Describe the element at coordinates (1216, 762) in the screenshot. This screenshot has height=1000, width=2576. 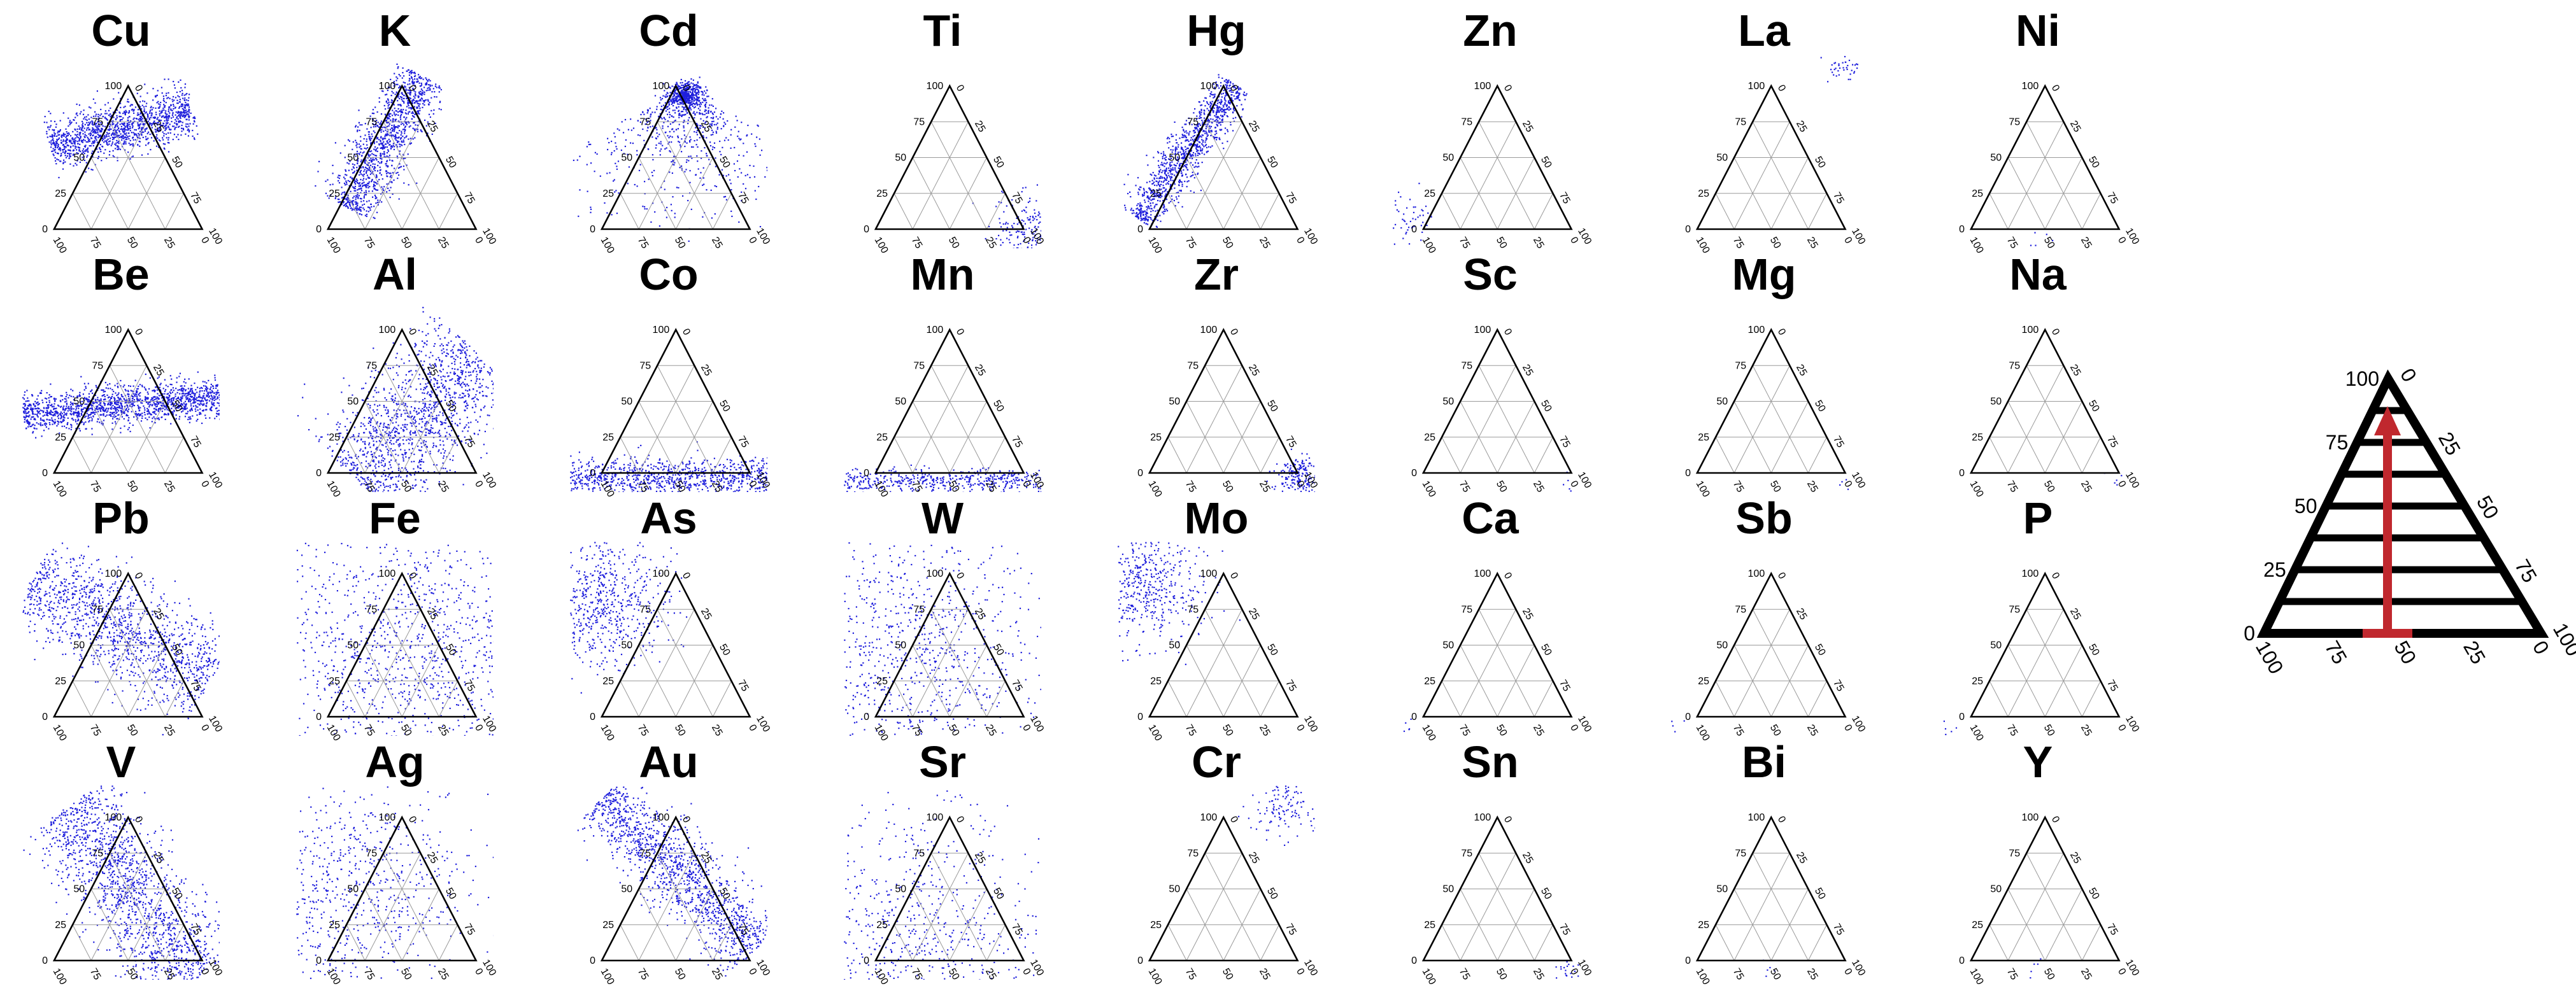
I see `panel-title: Cr` at that location.